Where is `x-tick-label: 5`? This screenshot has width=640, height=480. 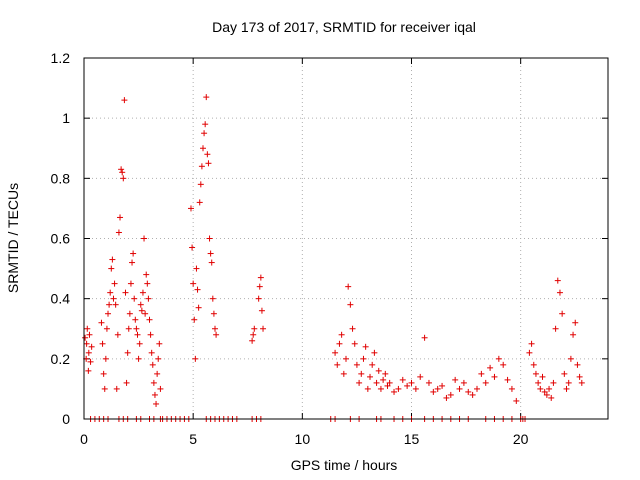
x-tick-label: 5 is located at coordinates (193, 439).